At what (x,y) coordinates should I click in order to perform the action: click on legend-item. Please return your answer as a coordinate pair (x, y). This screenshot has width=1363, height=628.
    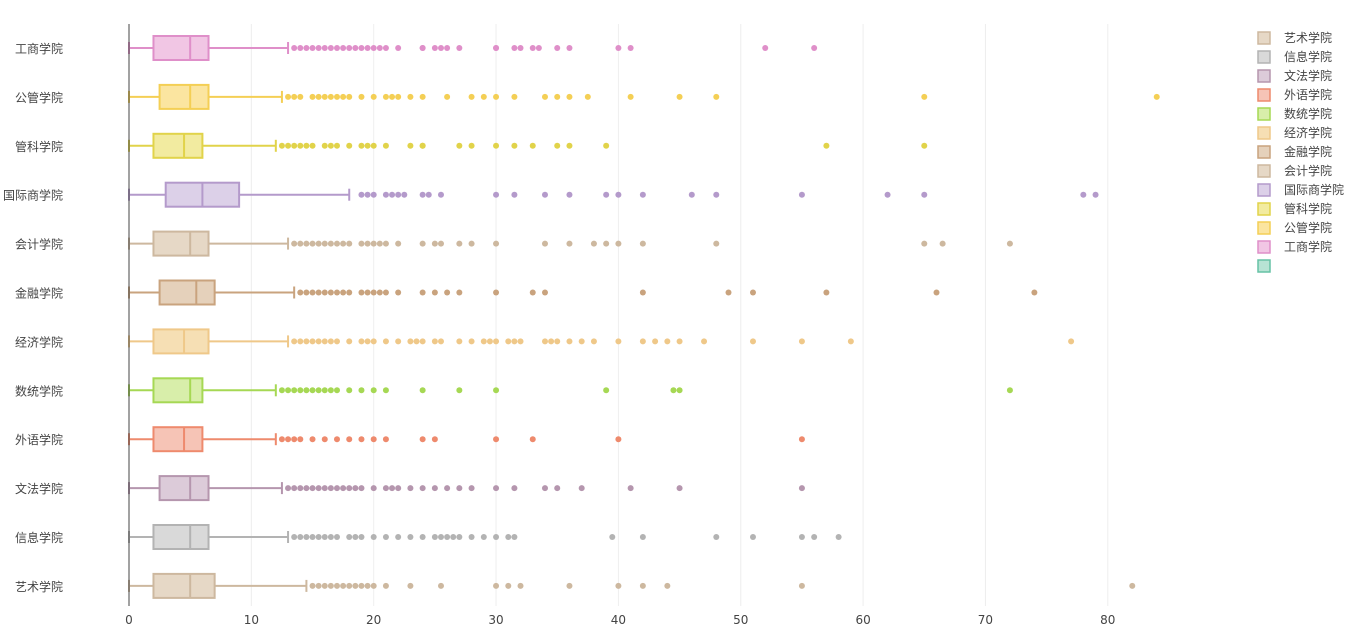
    Looking at the image, I should click on (1264, 266).